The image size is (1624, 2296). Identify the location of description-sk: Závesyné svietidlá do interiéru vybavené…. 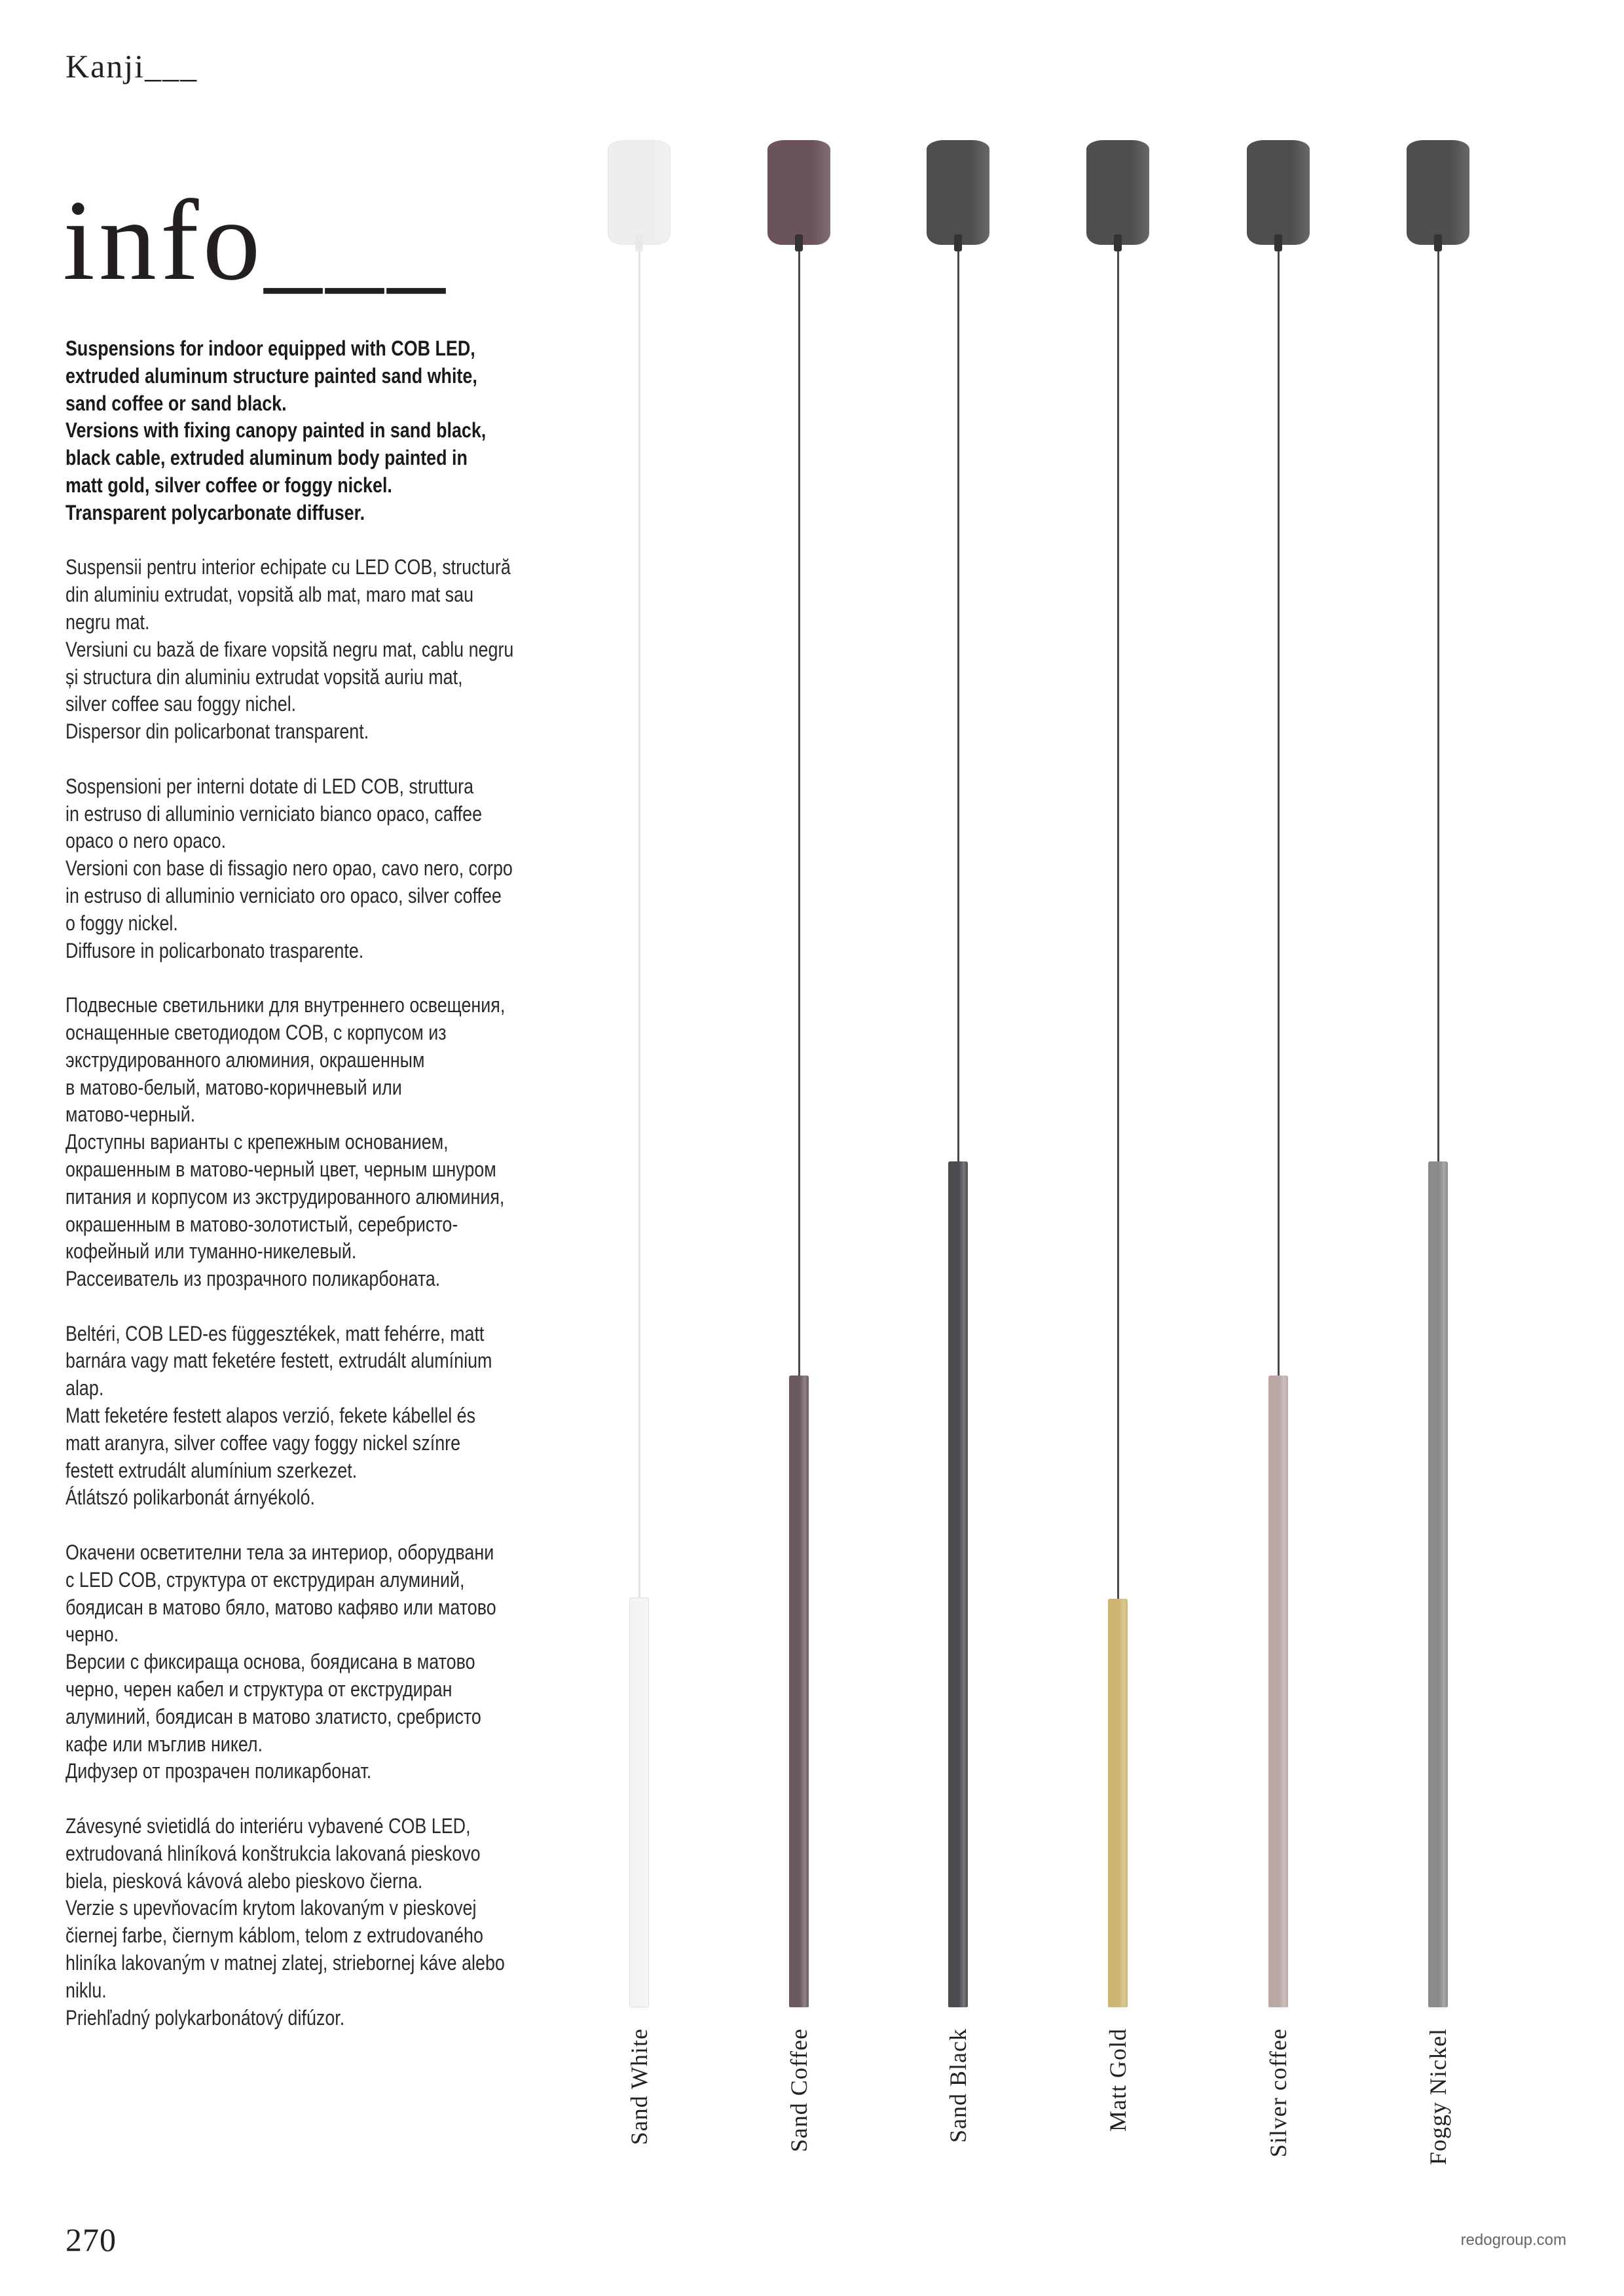
(285, 1922).